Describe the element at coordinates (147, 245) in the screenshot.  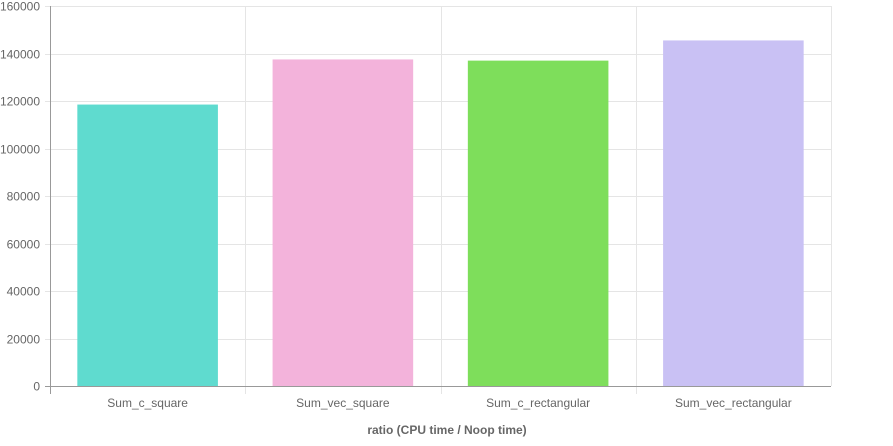
I see `bar-sum-c-square` at that location.